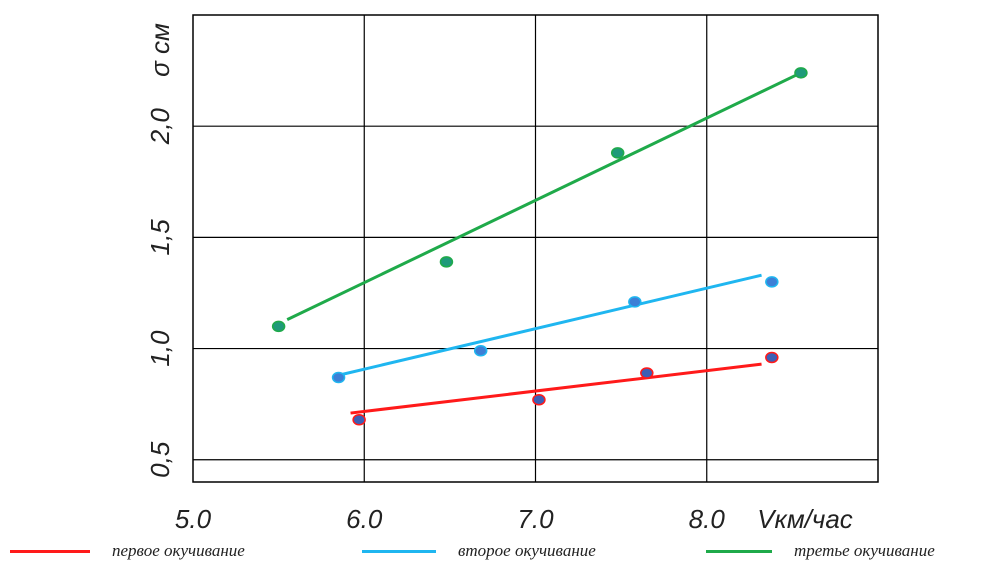 The height and width of the screenshot is (568, 1008). Describe the element at coordinates (364, 519) in the screenshot. I see `x-tick-label: 6.0` at that location.